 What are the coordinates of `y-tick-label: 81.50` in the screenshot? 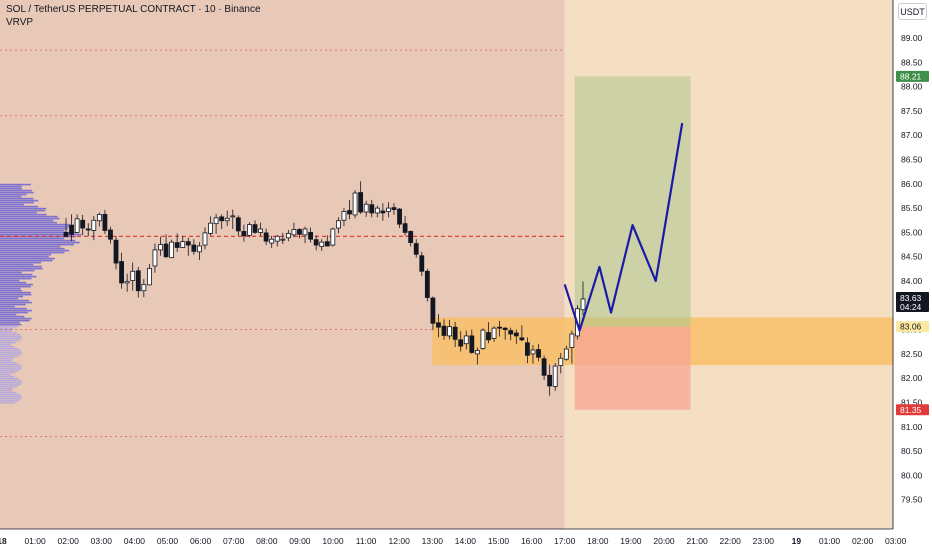 It's located at (912, 403).